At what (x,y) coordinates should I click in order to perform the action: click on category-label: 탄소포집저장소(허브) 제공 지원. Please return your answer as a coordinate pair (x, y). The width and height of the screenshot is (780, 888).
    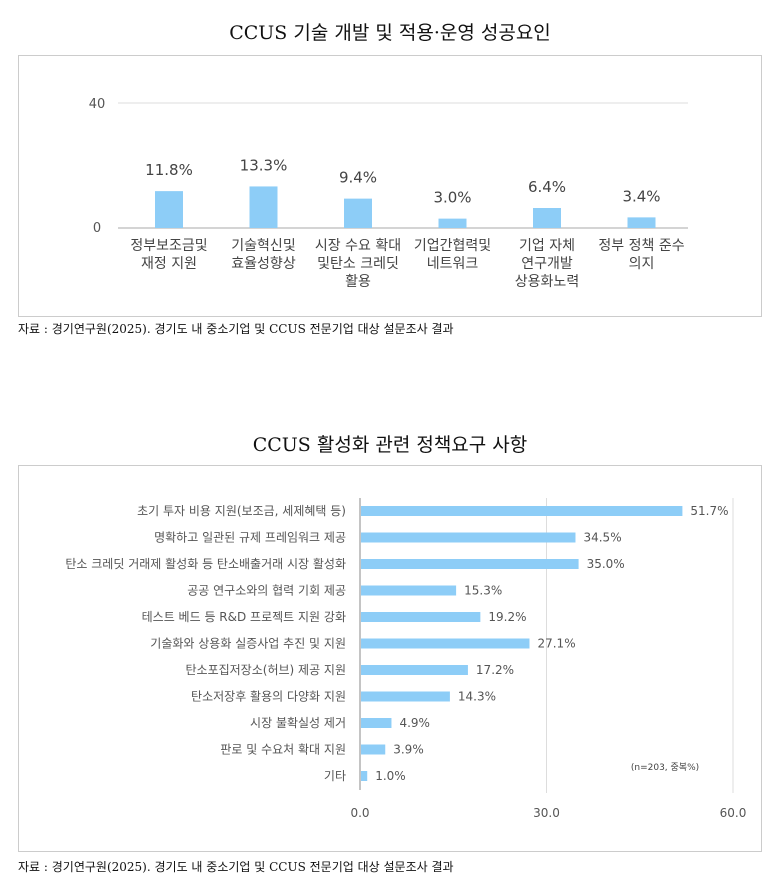
    Looking at the image, I should click on (265, 670).